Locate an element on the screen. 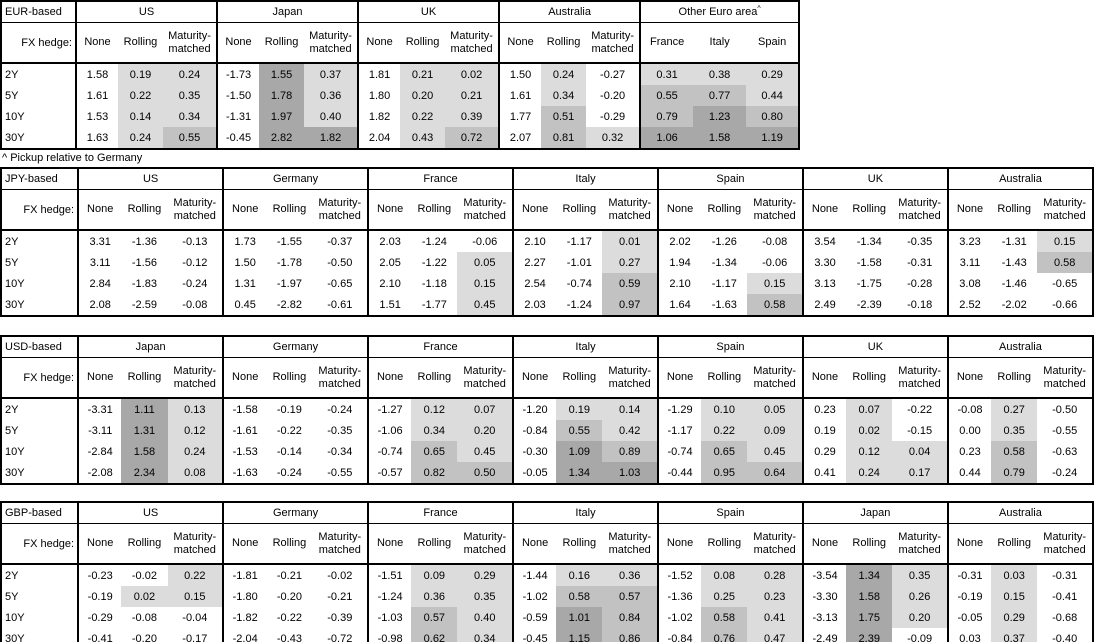  country-header: Italy is located at coordinates (585, 179).